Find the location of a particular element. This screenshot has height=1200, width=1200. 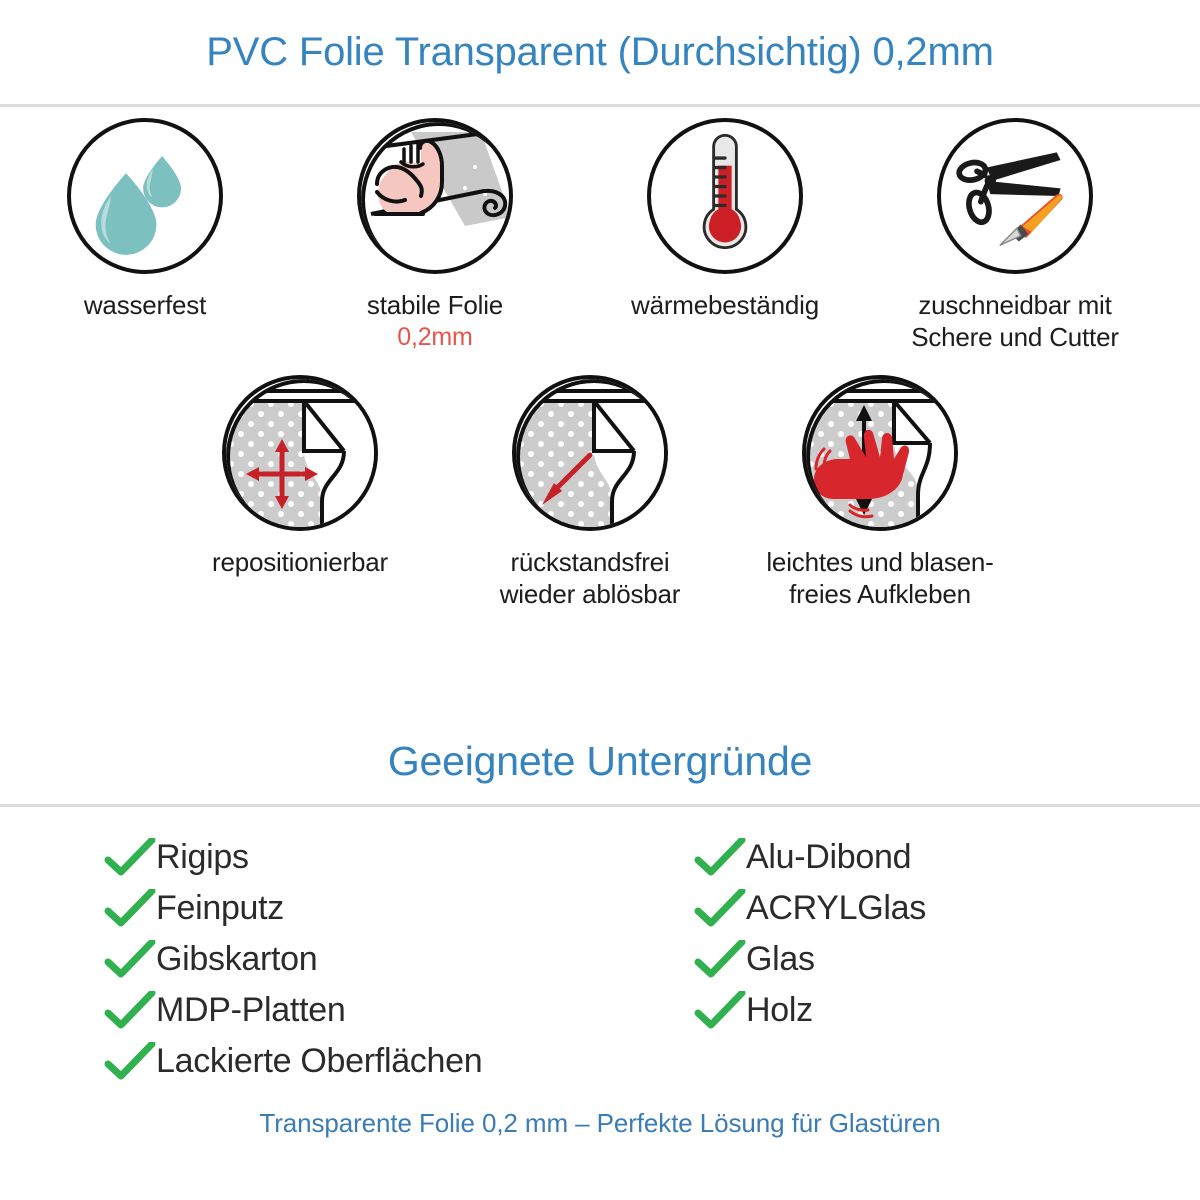

list-item-label: Lackierte Oberflächen is located at coordinates (319, 1061).